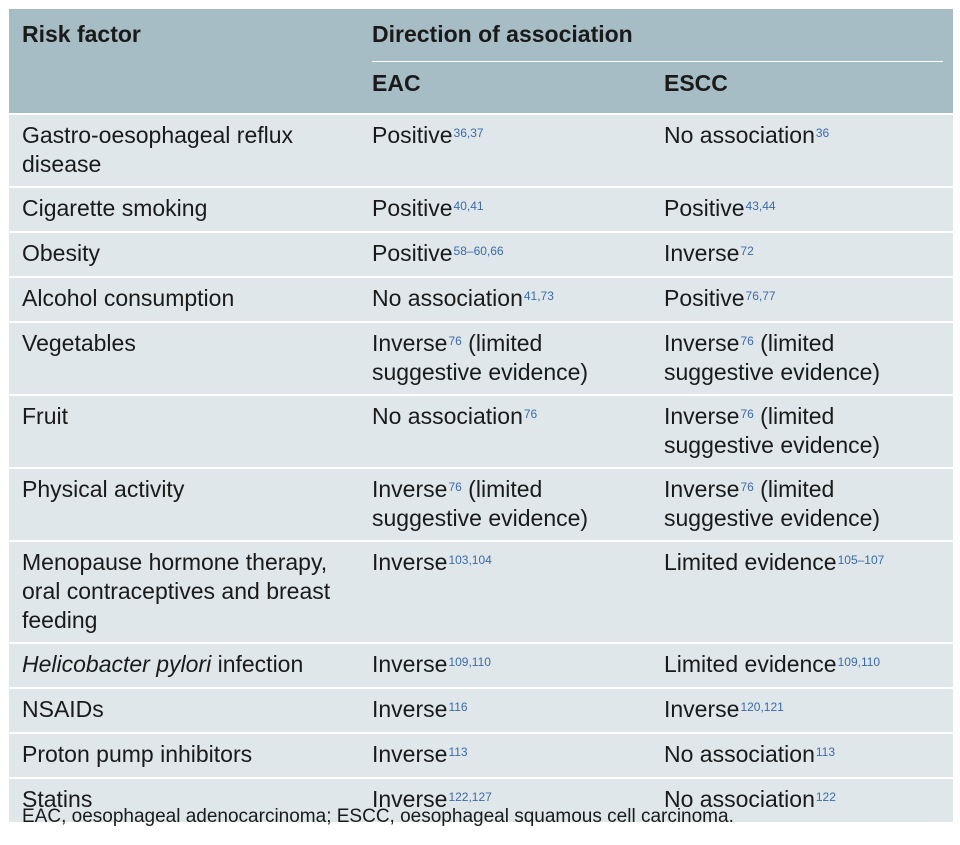 This screenshot has height=845, width=960. What do you see at coordinates (128, 298) in the screenshot?
I see `risk-factor-label: Alcohol consumption` at bounding box center [128, 298].